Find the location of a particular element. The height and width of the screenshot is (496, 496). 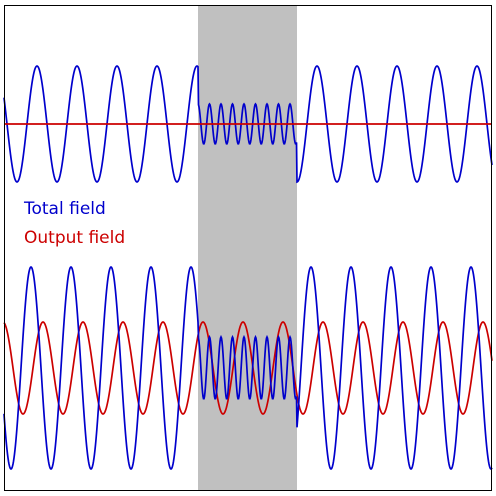

legend-output-field: Output field is located at coordinates (74, 238).